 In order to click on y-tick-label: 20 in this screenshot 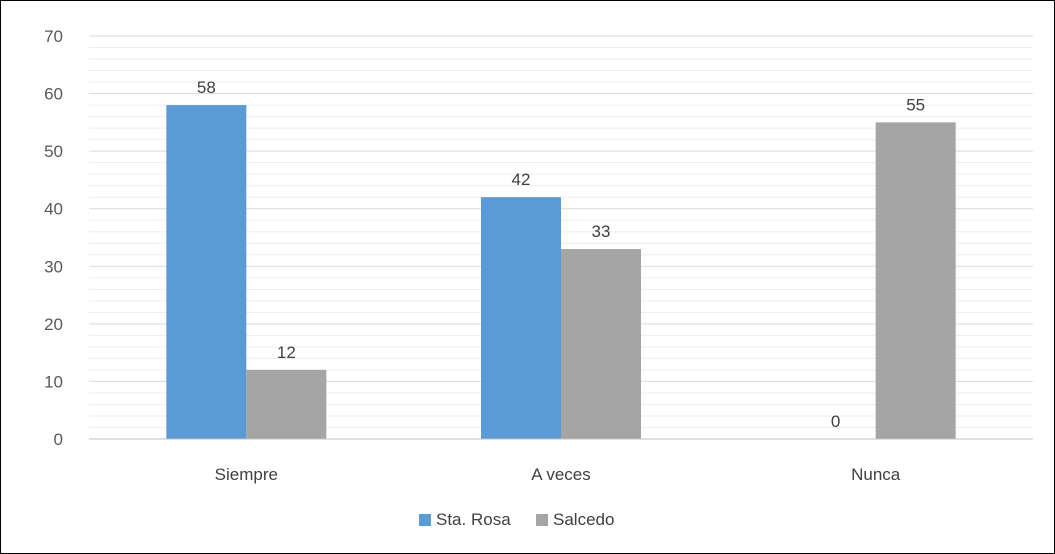, I will do `click(53, 324)`.